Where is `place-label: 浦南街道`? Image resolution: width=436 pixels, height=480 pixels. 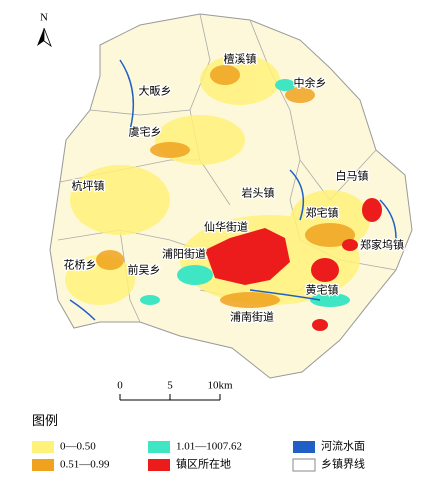 place-label: 浦南街道 is located at coordinates (252, 317).